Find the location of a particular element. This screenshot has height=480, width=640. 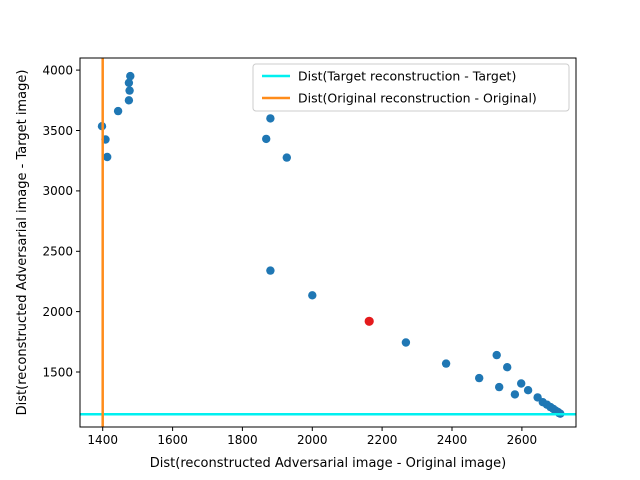

y-tick-label: 4000 is located at coordinates (57, 70).